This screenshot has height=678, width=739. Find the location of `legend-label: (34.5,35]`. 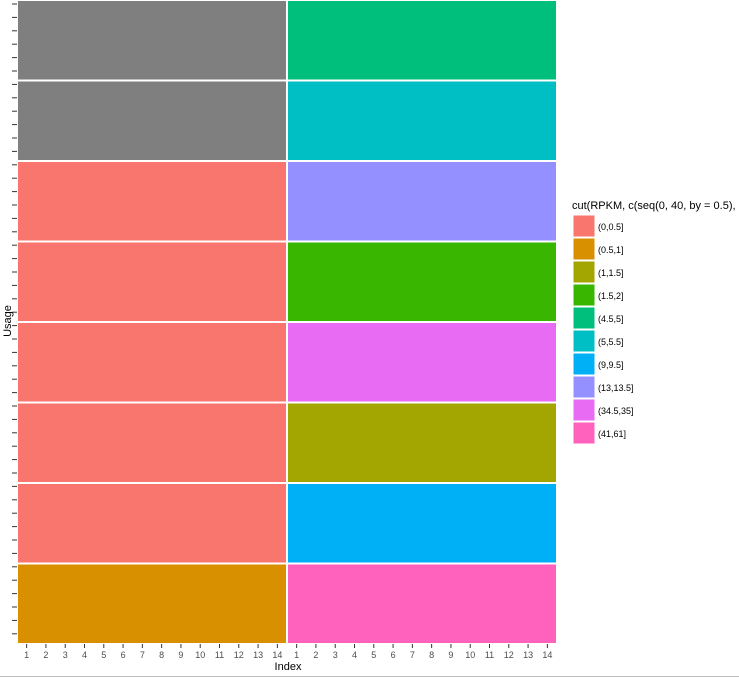

legend-label: (34.5,35] is located at coordinates (616, 411).